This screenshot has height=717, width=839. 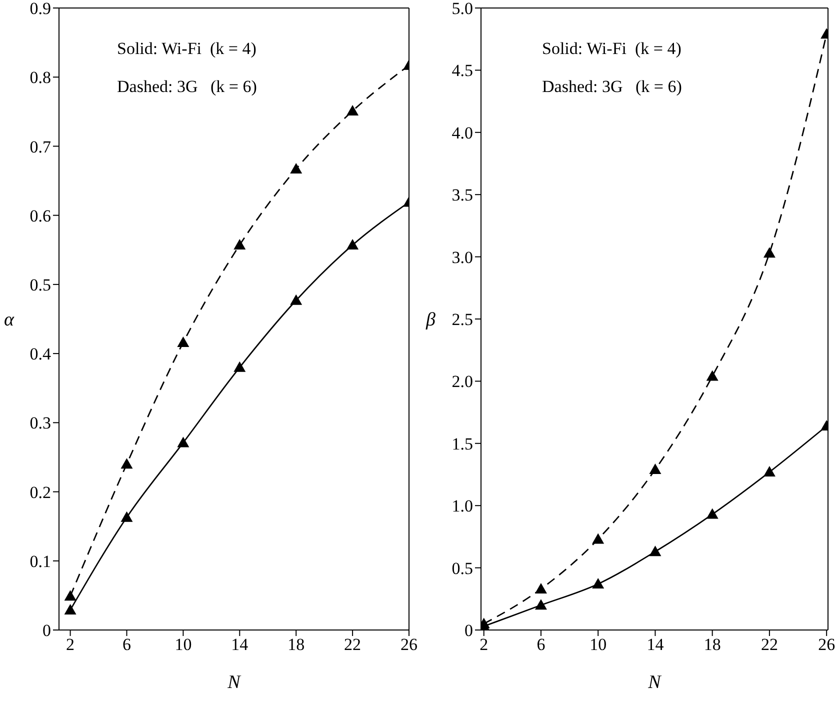 What do you see at coordinates (40, 9) in the screenshot?
I see `y-tick-label: 0.9` at bounding box center [40, 9].